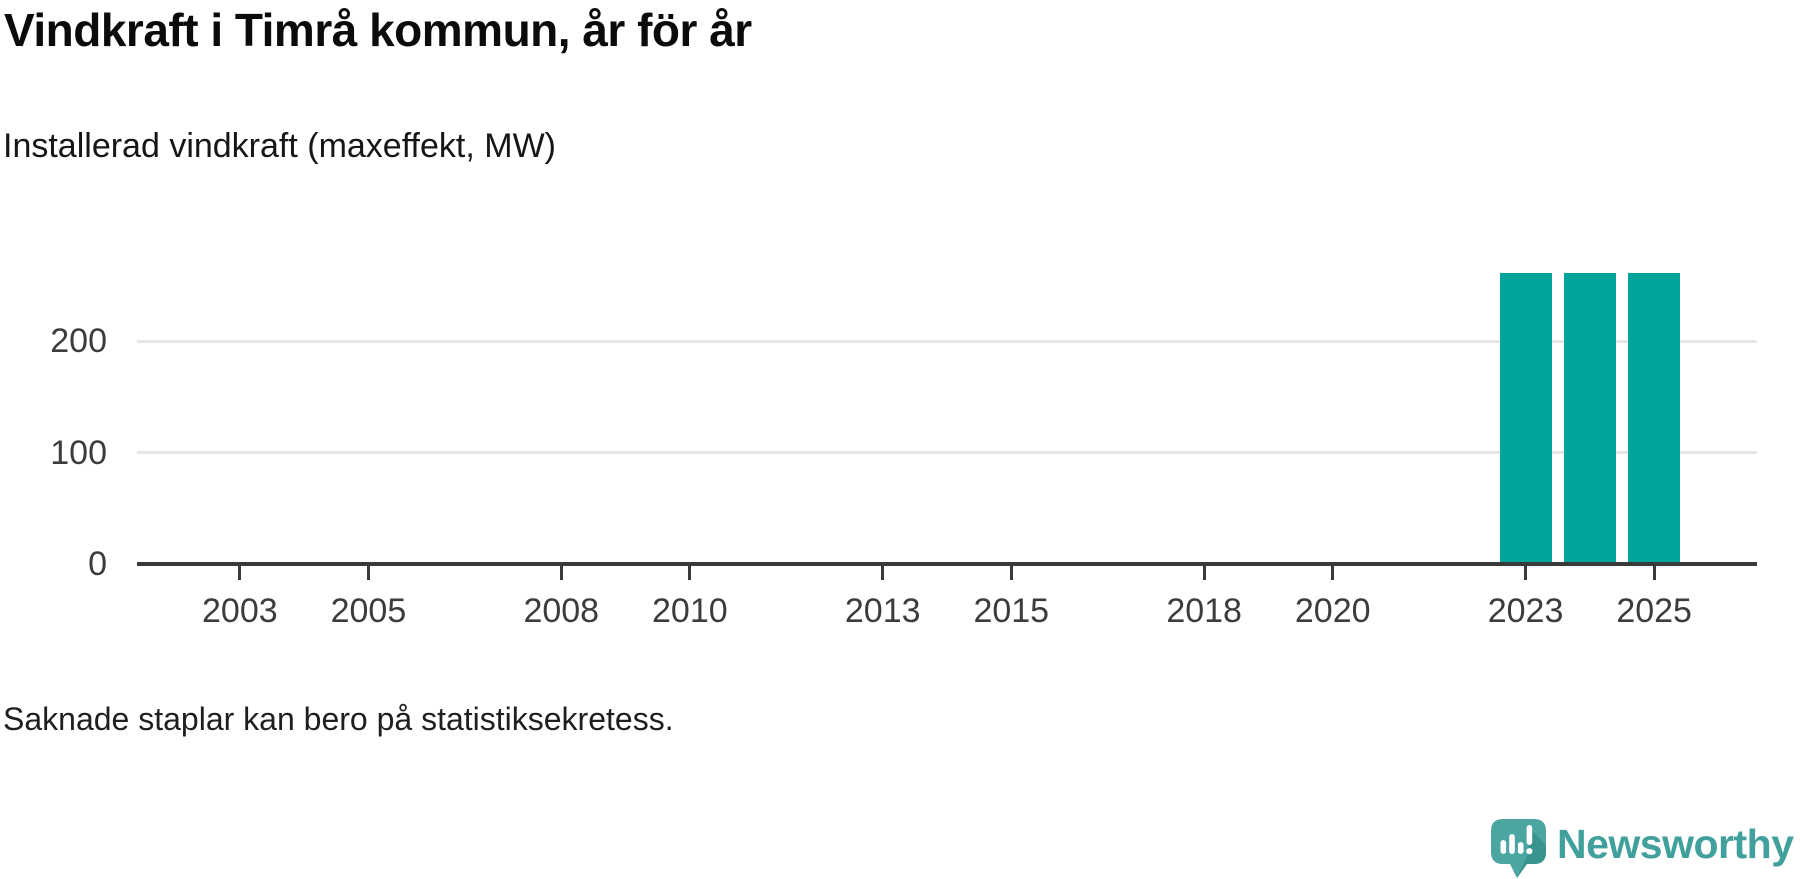 Image resolution: width=1800 pixels, height=879 pixels. I want to click on x-tick-2025, so click(1654, 573).